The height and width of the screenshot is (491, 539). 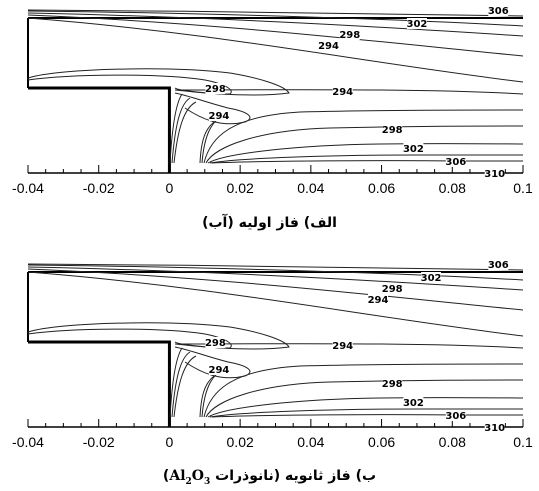 I want to click on caption-a: الف) فاز اولیه (آب), so click(x=269, y=223).